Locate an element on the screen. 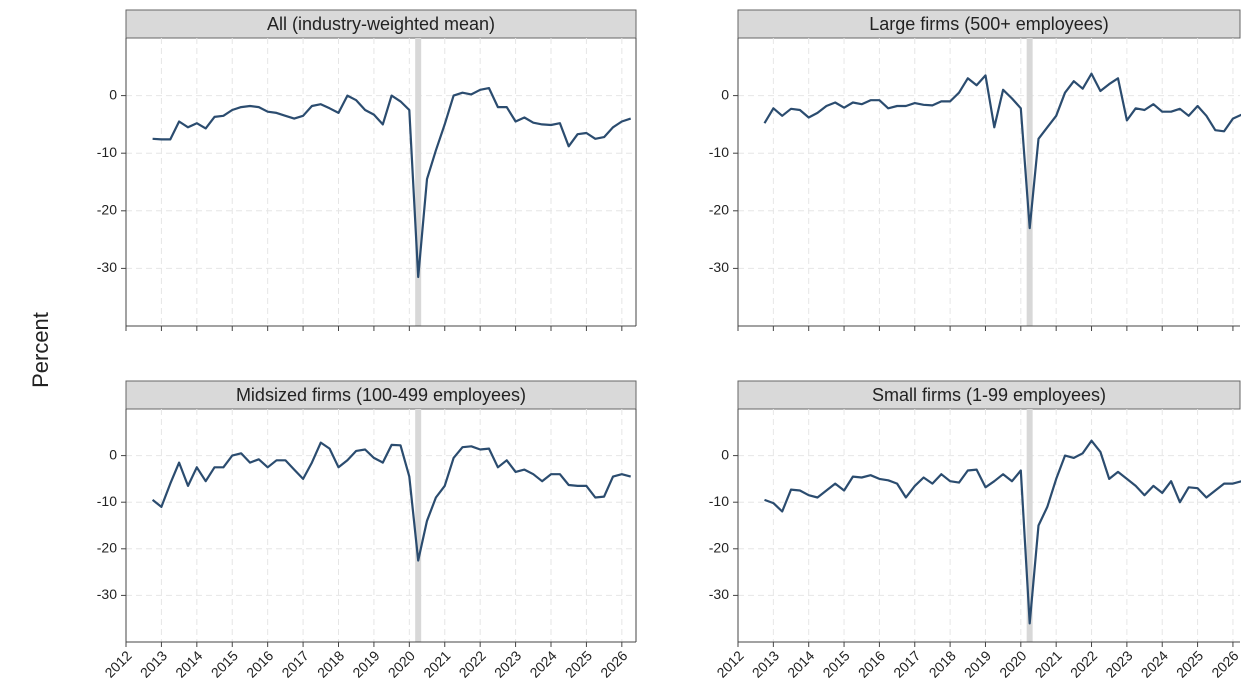  panel-title: Small firms (1-99 employees) is located at coordinates (989, 395).